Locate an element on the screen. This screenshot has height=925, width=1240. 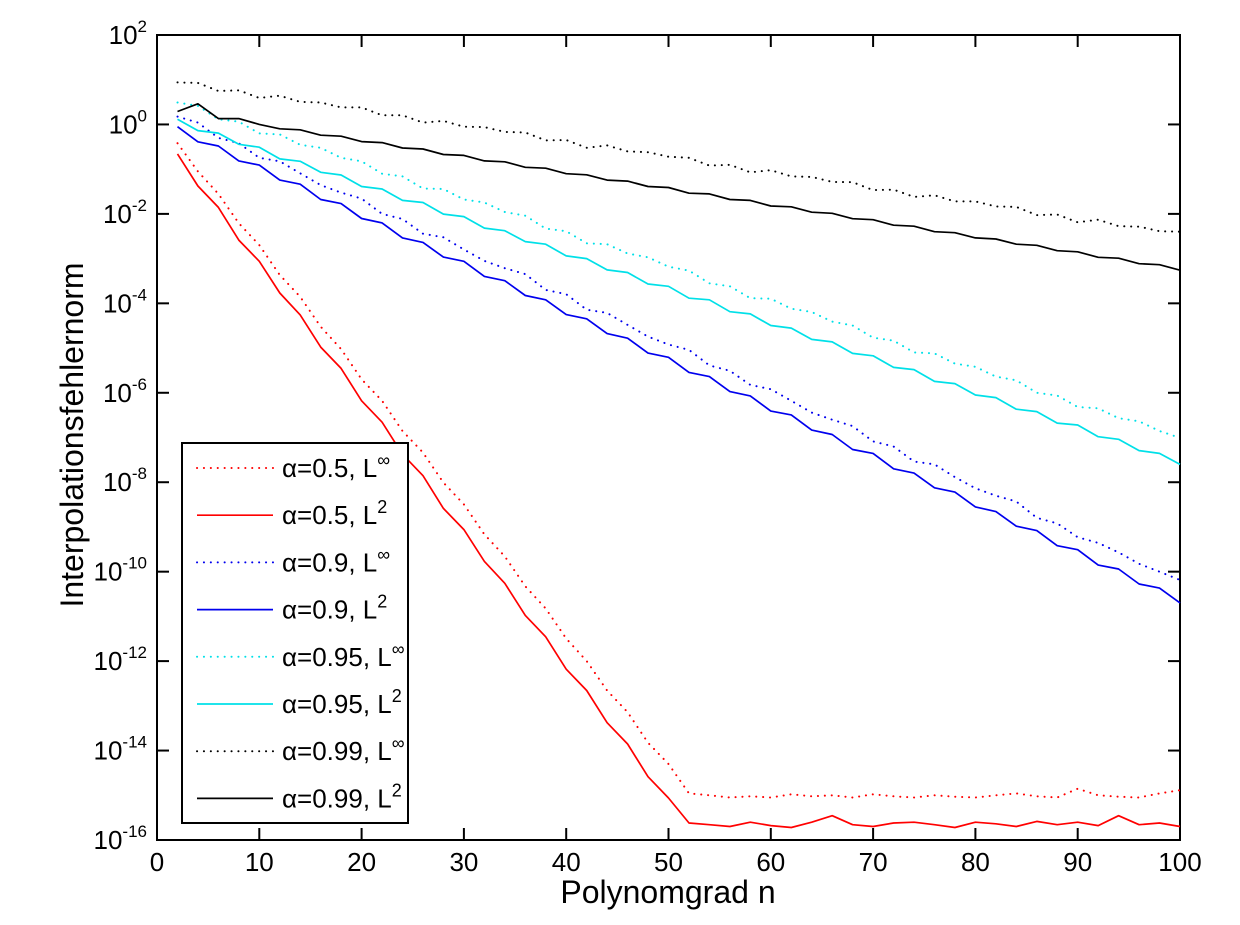
legend-label-alpha-05-linf: α=0.5, L∞ is located at coordinates (336, 466).